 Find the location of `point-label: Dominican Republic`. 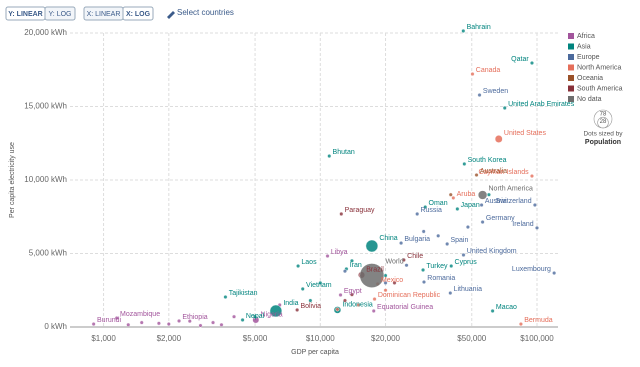

point-label: Dominican Republic is located at coordinates (409, 295).